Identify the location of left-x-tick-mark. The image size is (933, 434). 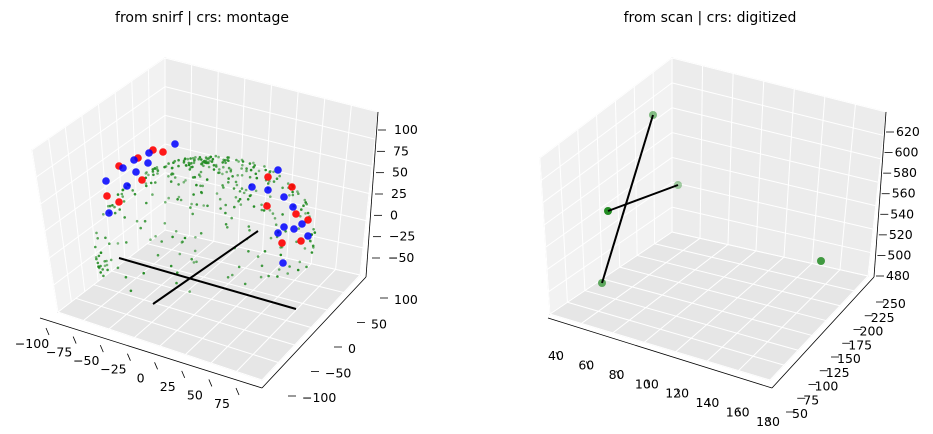
(183, 374).